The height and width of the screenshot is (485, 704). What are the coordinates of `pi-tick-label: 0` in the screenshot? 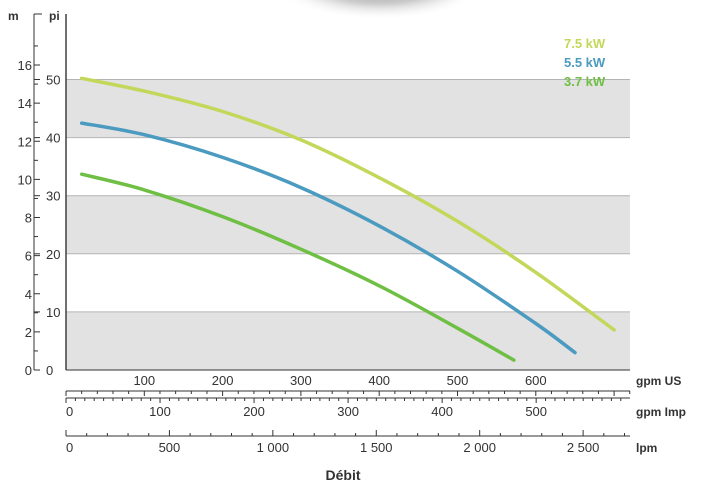 It's located at (49, 370).